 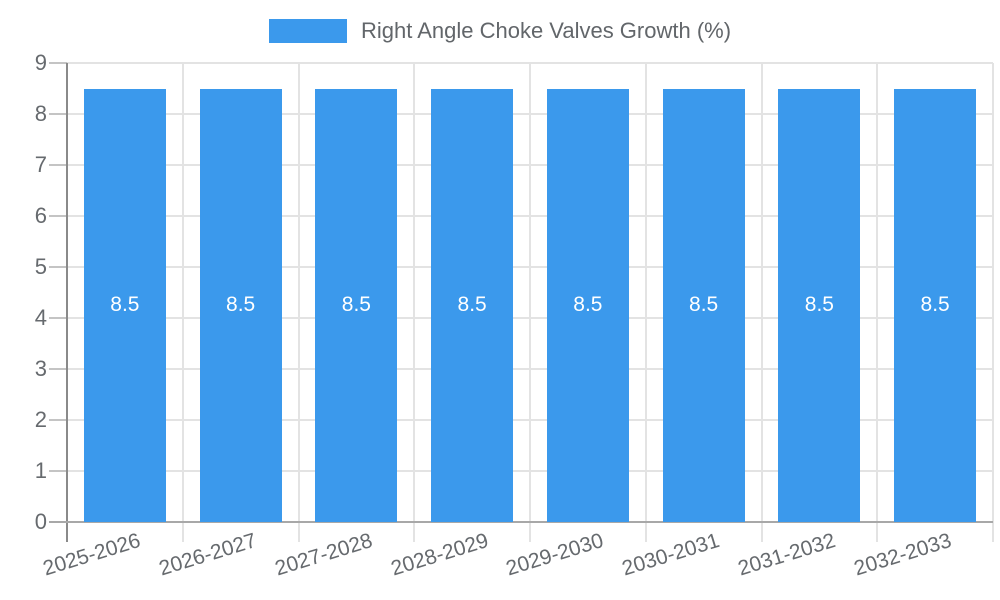 I want to click on legend-label: Right Angle Choke Valves Growth (%), so click(x=546, y=30).